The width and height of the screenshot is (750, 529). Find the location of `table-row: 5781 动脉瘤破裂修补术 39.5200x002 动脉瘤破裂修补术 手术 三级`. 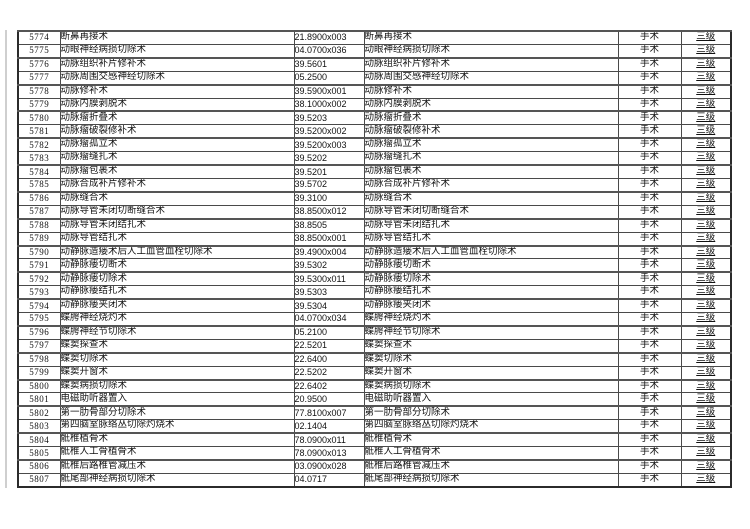

table-row: 5781 动脉瘤破裂修补术 39.5200x002 动脉瘤破裂修补术 手术 三级 is located at coordinates (374, 131).